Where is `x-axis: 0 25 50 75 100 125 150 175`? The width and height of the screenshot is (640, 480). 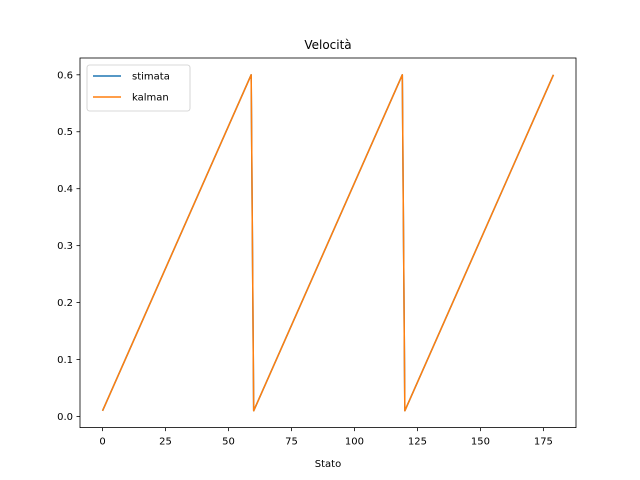 x-axis: 0 25 50 75 100 125 150 175 is located at coordinates (326, 437).